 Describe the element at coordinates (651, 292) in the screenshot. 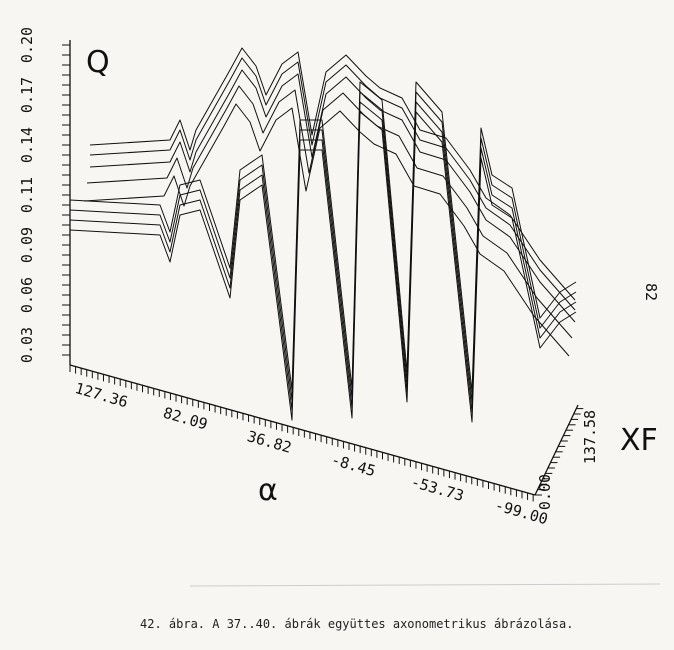

I see `page-number: 82` at that location.